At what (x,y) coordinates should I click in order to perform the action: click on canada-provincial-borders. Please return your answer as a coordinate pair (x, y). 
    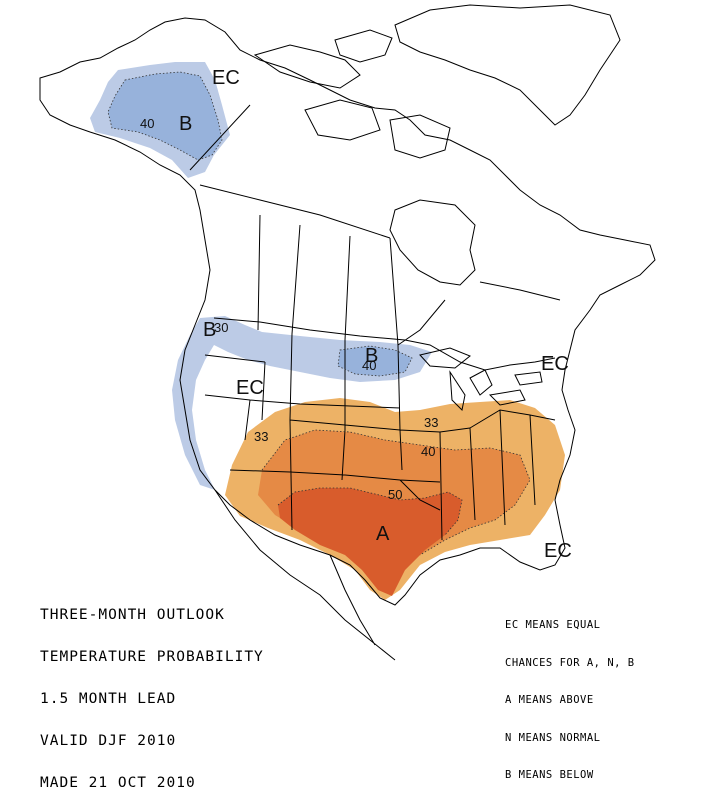
    Looking at the image, I should click on (380, 265).